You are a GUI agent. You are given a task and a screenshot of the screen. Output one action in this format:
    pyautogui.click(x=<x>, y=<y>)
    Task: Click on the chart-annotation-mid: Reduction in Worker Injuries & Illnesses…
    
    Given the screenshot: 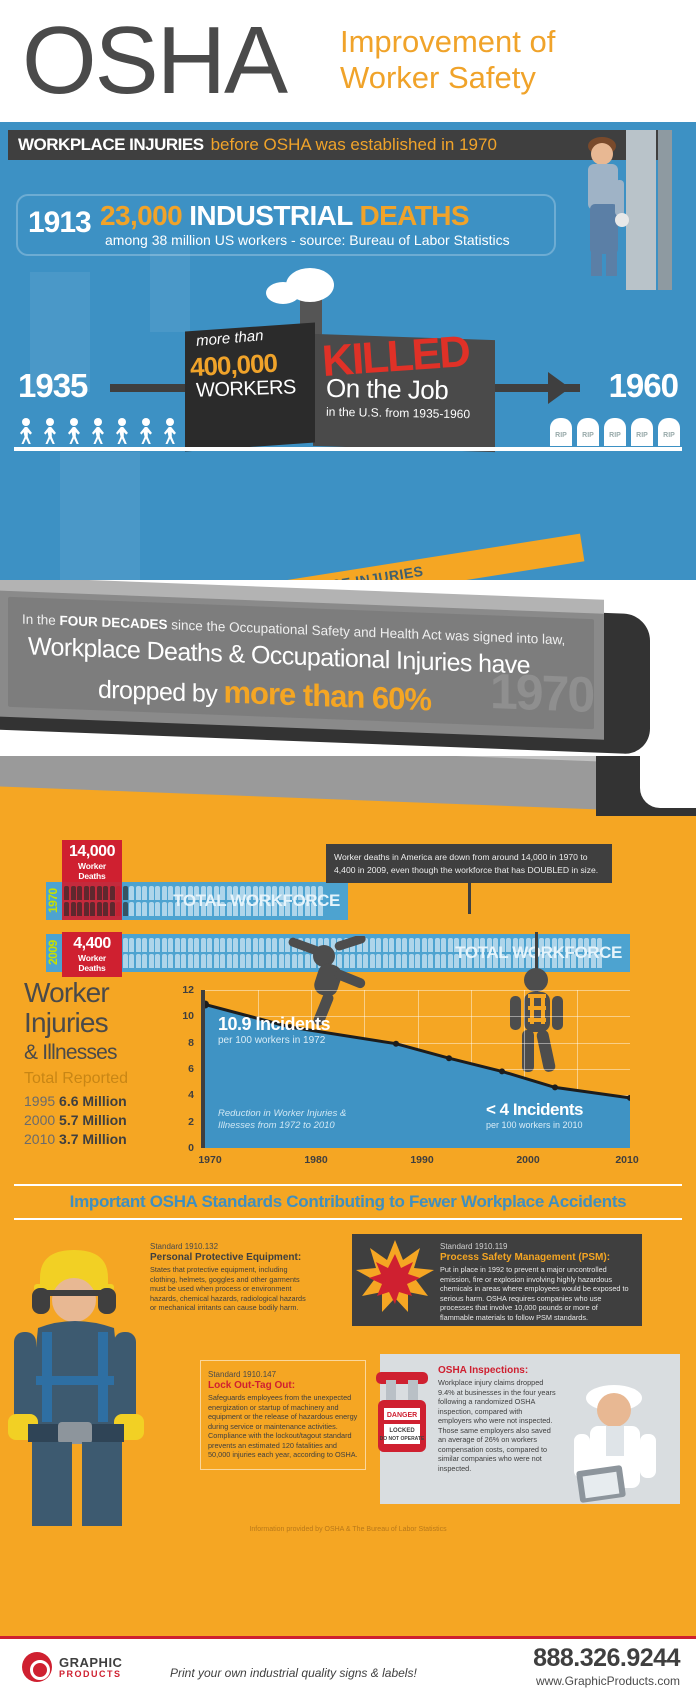 What is the action you would take?
    pyautogui.click(x=282, y=1120)
    